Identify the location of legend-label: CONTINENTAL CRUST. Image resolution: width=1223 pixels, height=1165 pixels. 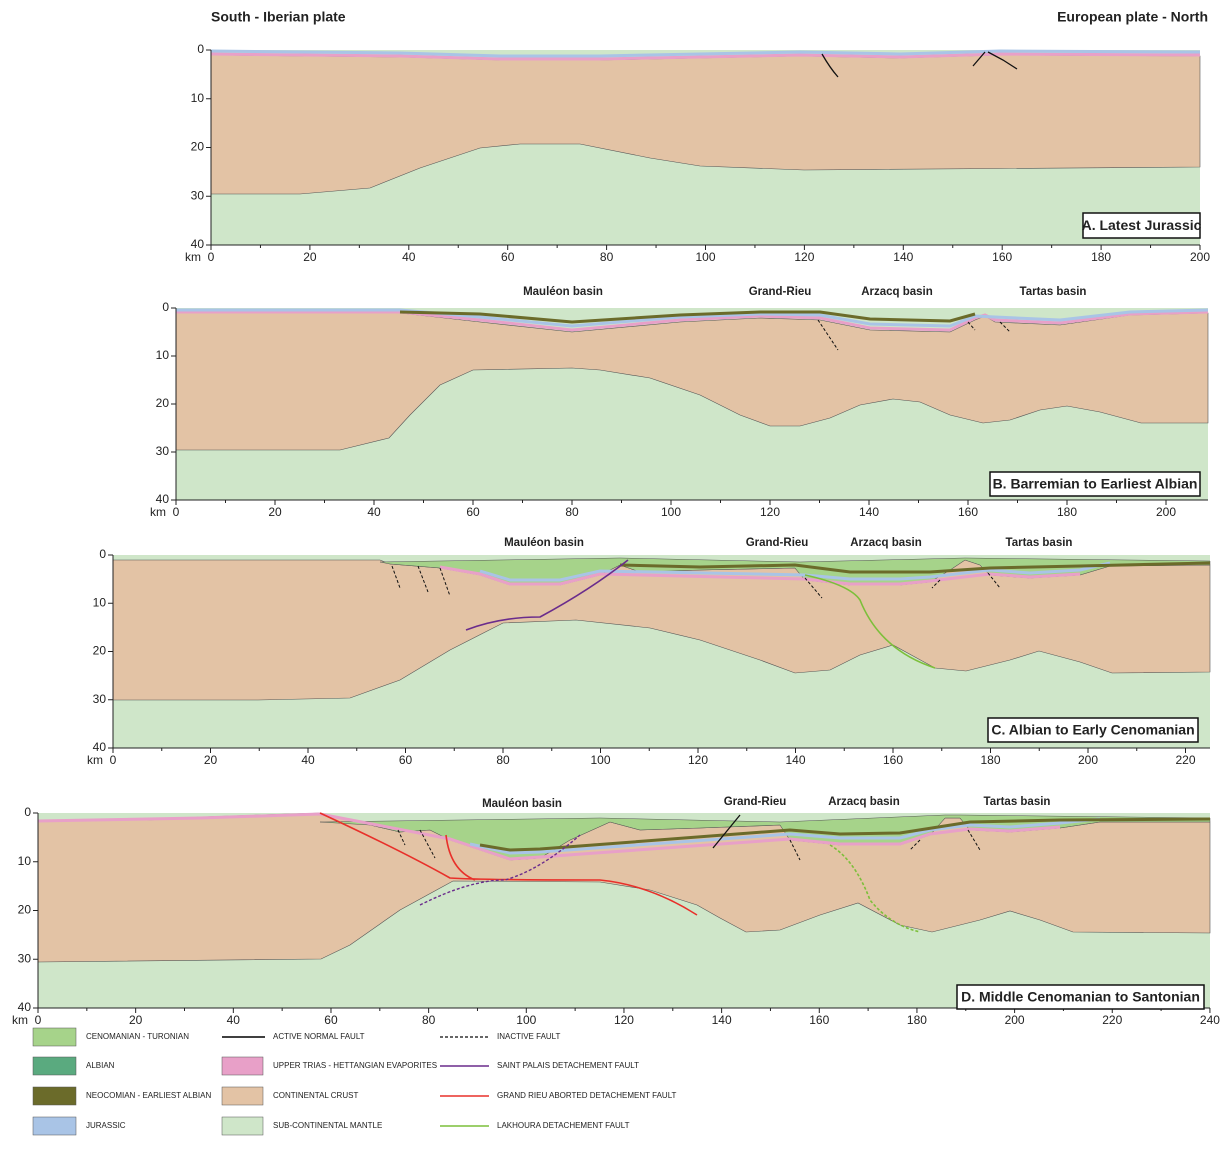
(315, 1095).